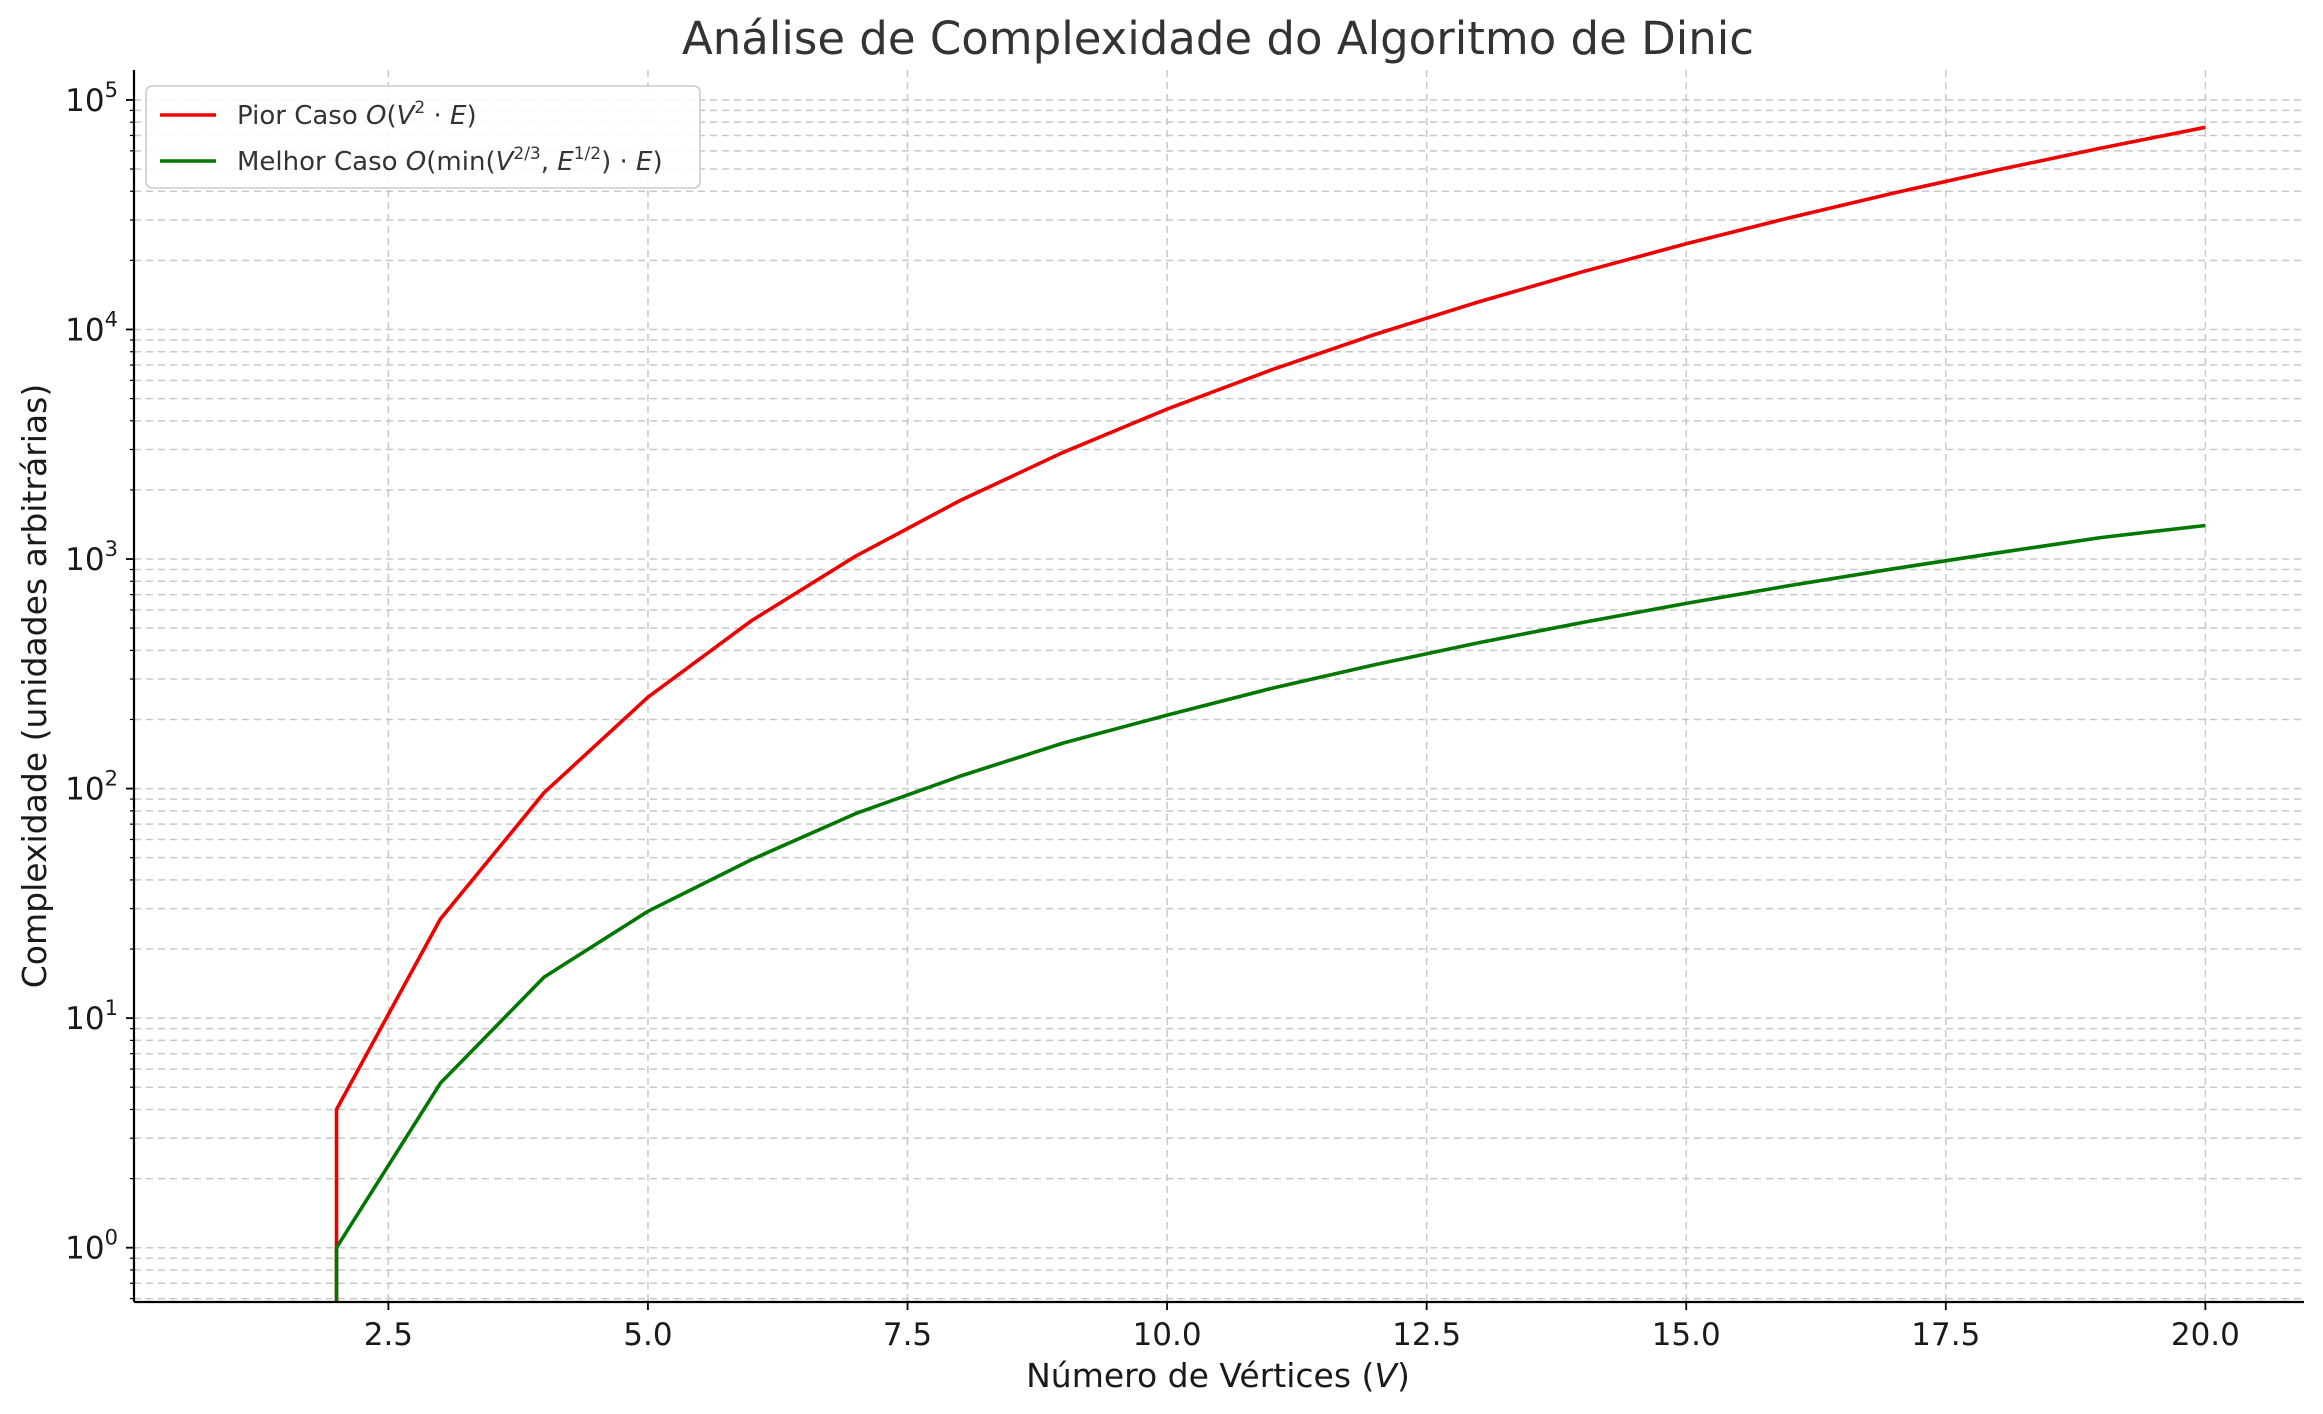 The image size is (2323, 1414). I want to click on x-tick-label: 10.0, so click(1167, 1335).